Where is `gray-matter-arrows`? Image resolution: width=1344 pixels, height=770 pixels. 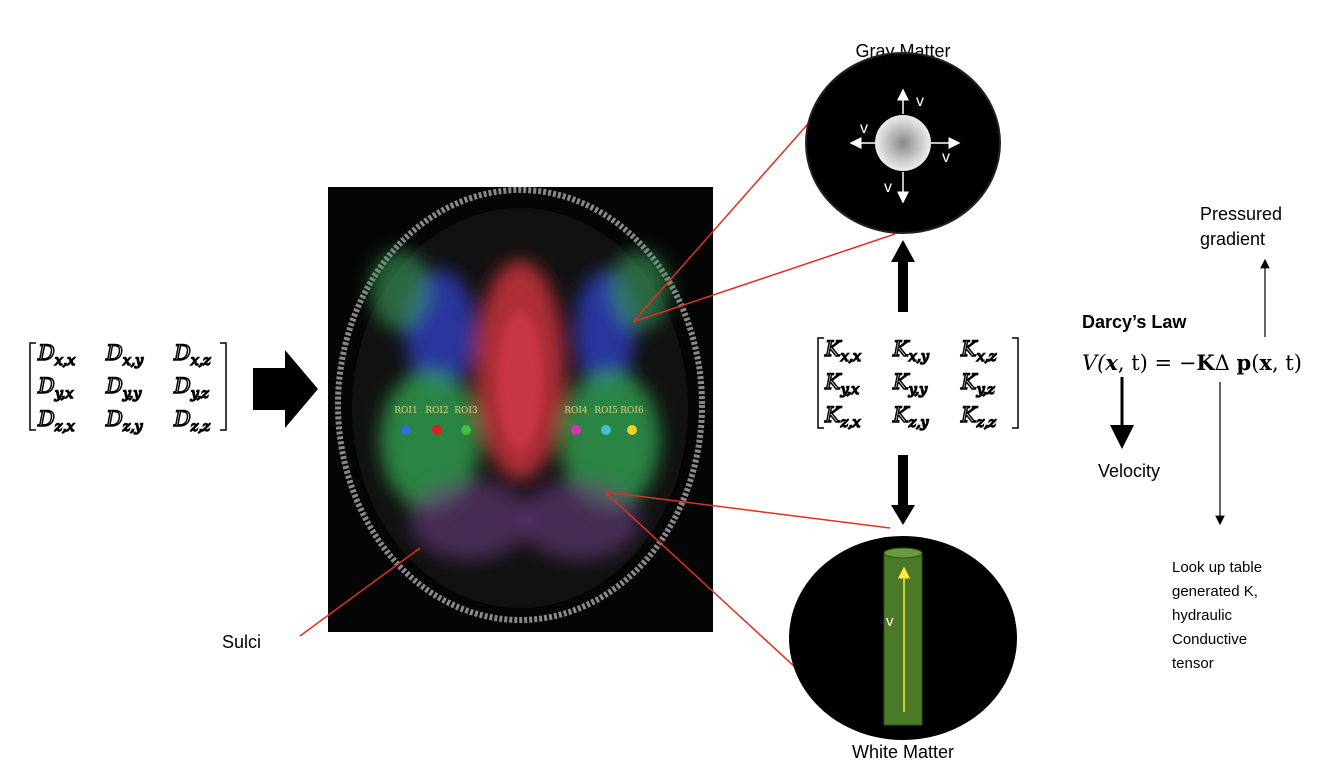 gray-matter-arrows is located at coordinates (905, 146).